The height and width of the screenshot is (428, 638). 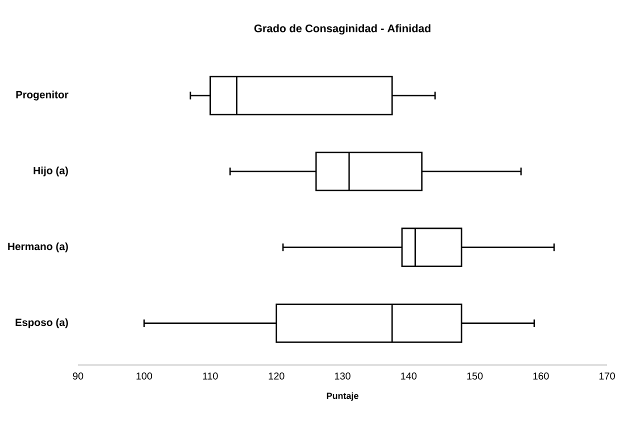 I want to click on x-tick-label: 170, so click(x=607, y=376).